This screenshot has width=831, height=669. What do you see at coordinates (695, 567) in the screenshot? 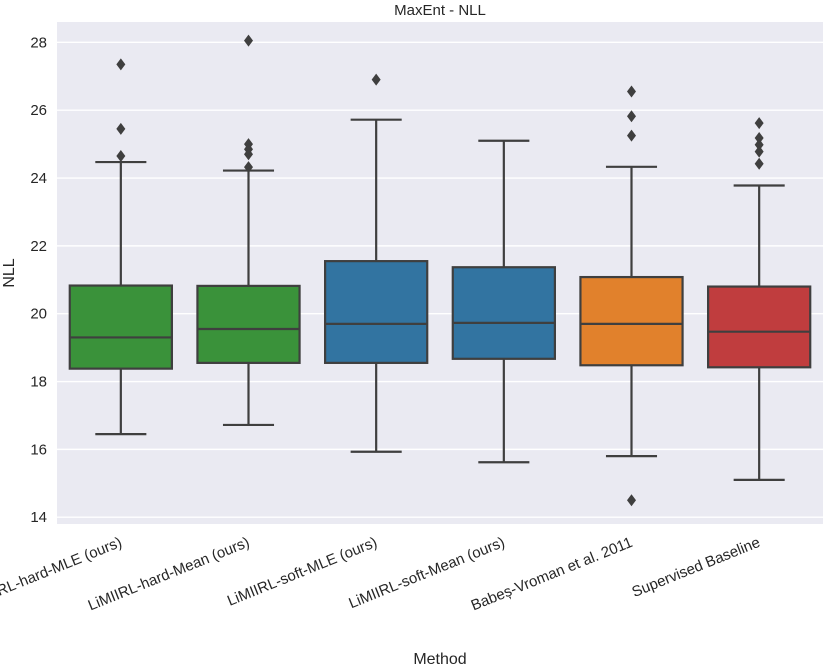
I see `x-tick-label: Supervised Baseline` at bounding box center [695, 567].